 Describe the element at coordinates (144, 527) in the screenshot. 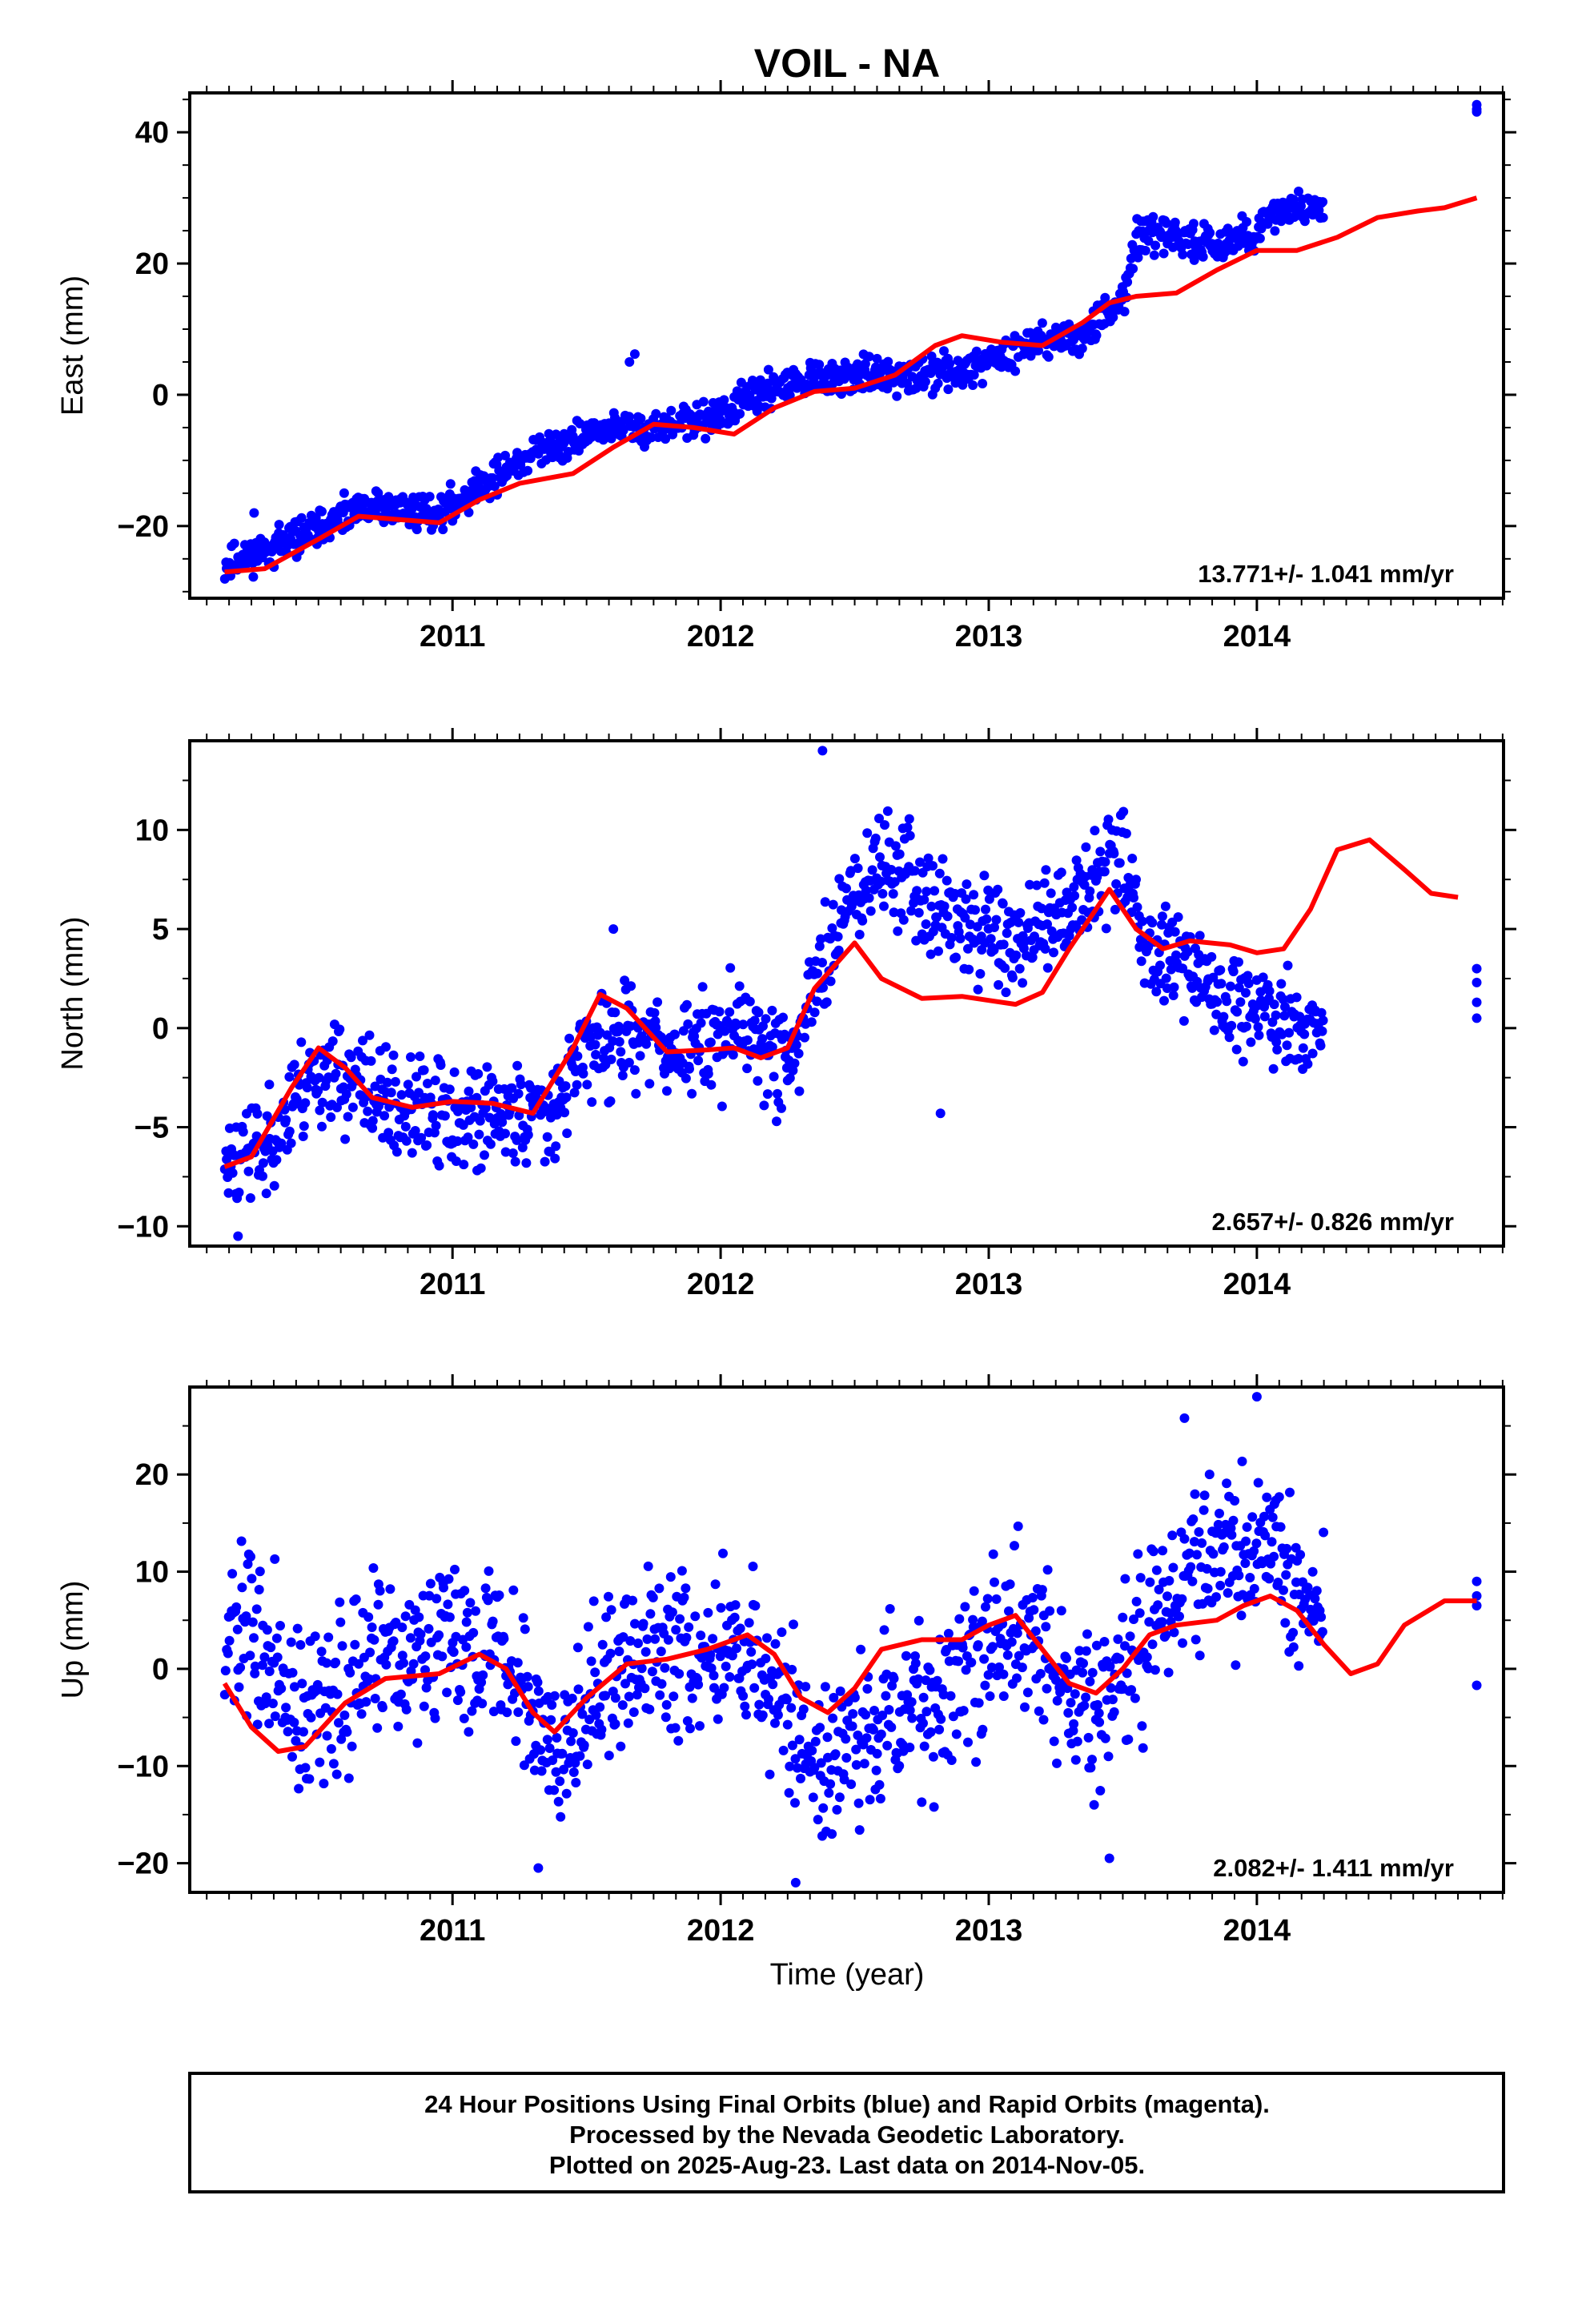

I see `y-tick-label: −20` at that location.